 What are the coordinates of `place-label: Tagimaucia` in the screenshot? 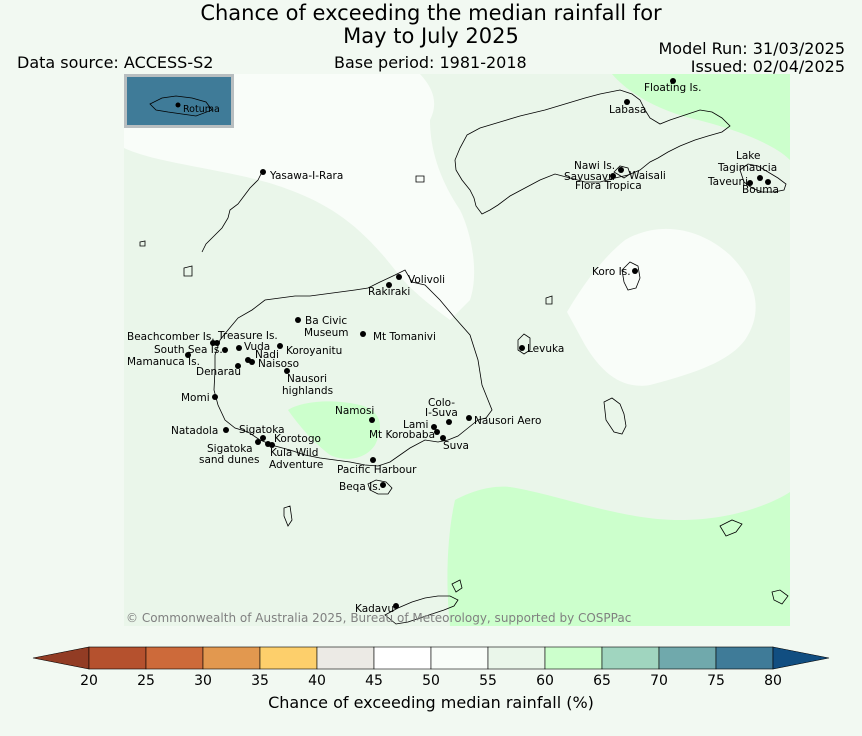 It's located at (747, 168).